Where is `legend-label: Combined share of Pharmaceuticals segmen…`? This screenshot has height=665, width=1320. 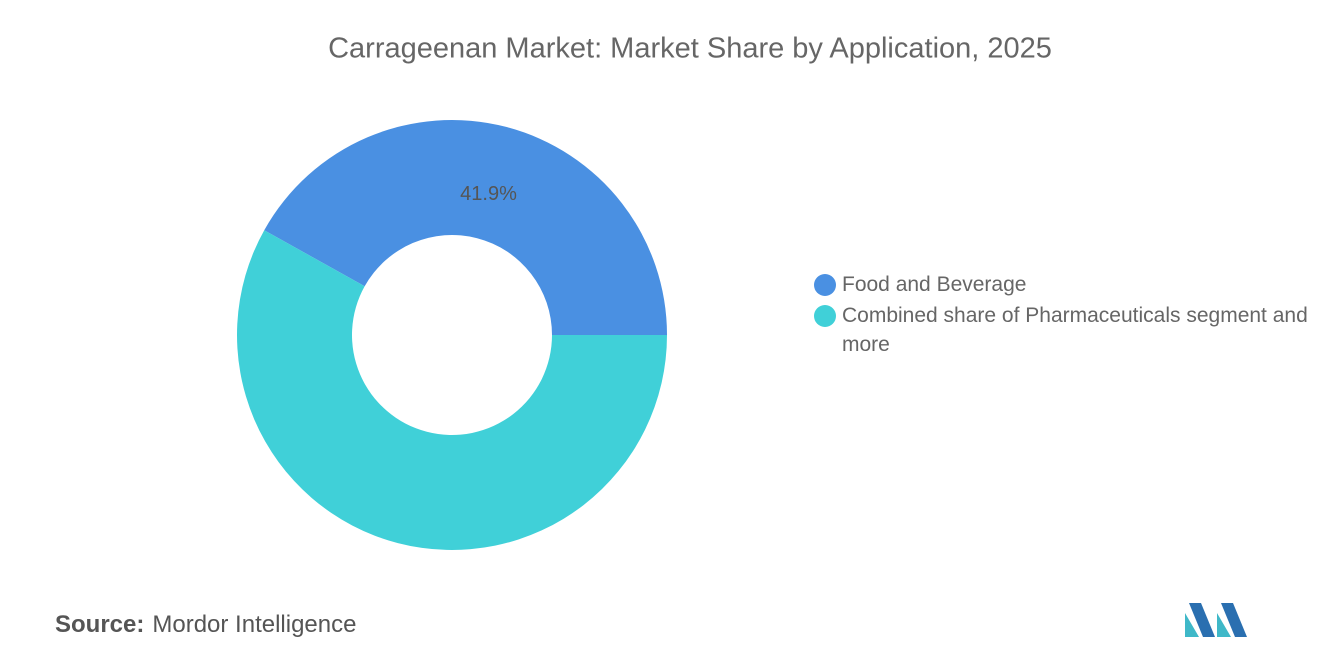 legend-label: Combined share of Pharmaceuticals segmen… is located at coordinates (1075, 330).